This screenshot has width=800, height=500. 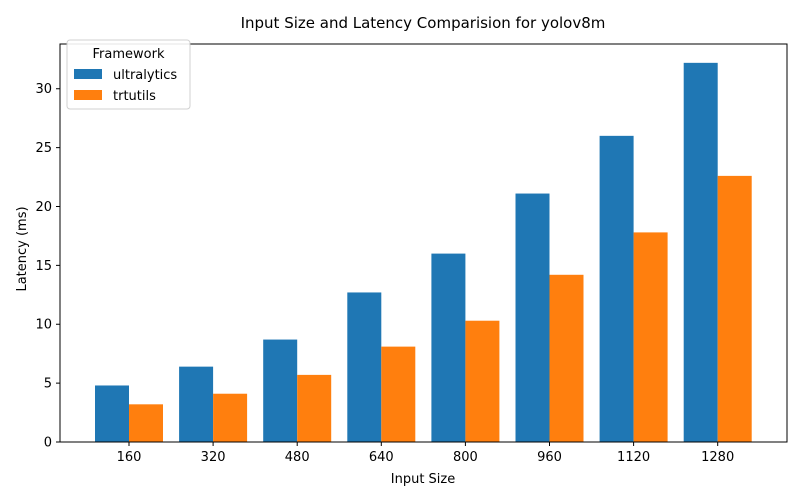 I want to click on x-tick-label: 640, so click(x=381, y=457).